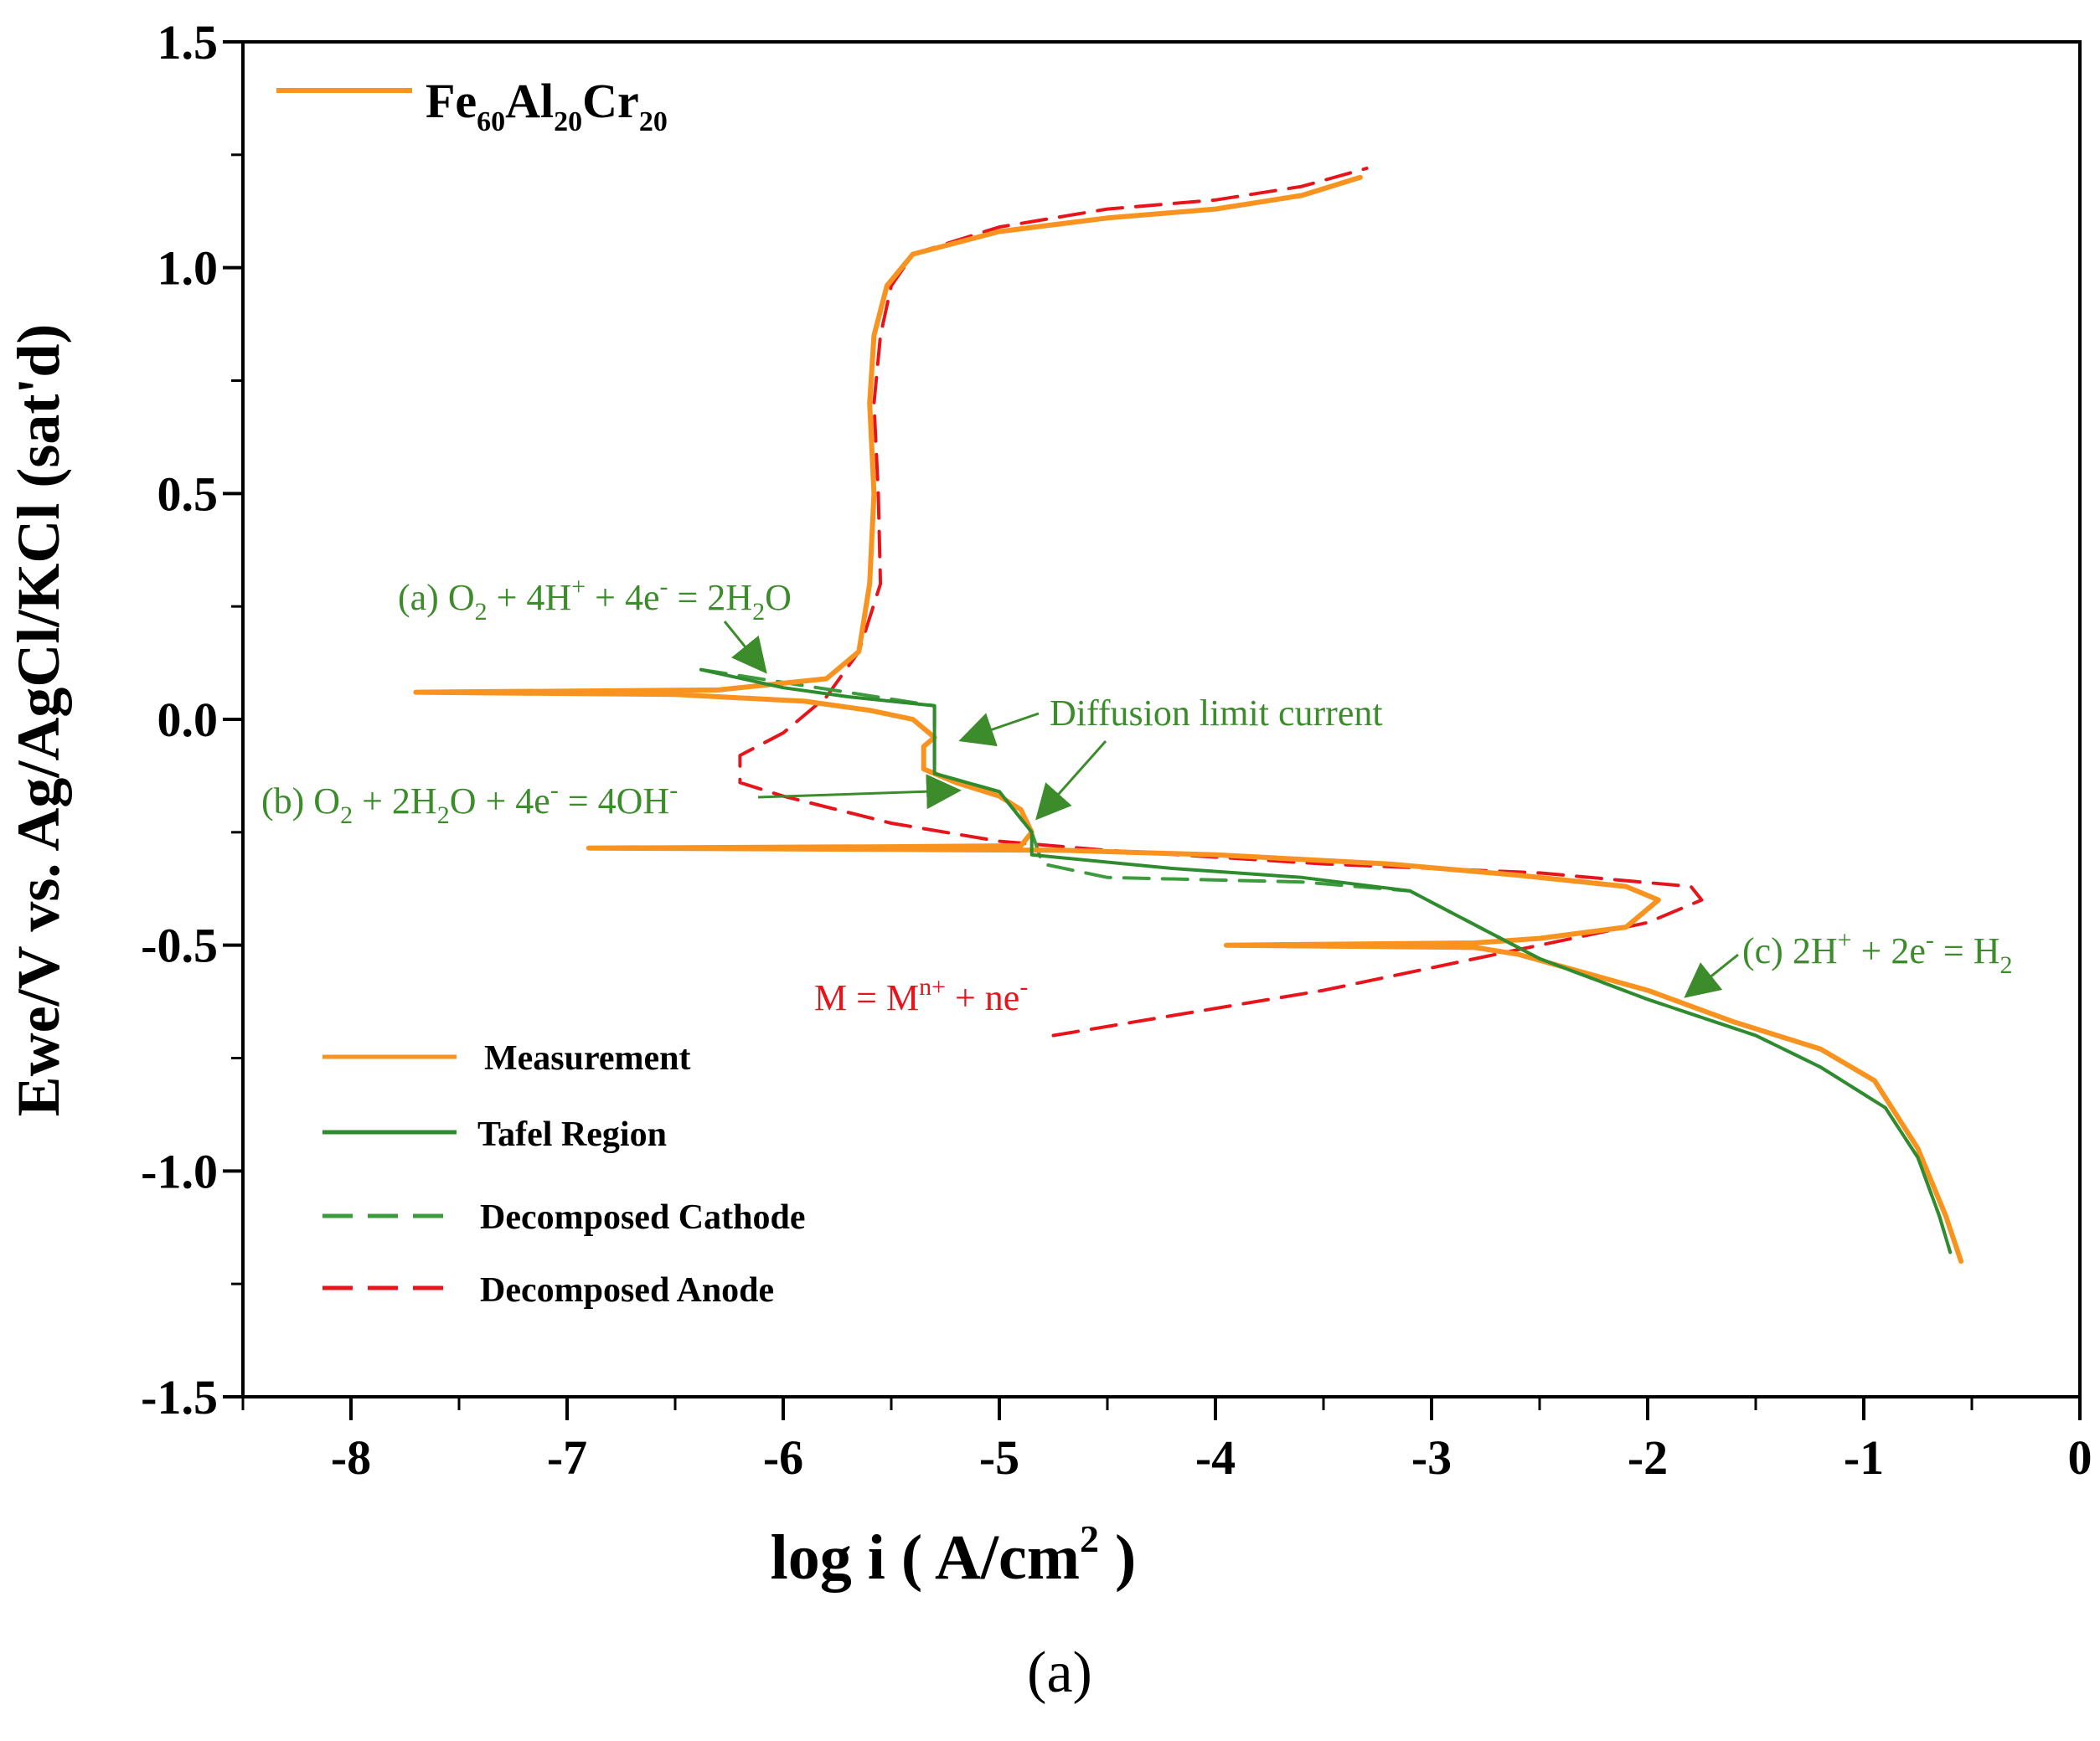  Describe the element at coordinates (188, 493) in the screenshot. I see `y-tick-label: 0.5` at that location.